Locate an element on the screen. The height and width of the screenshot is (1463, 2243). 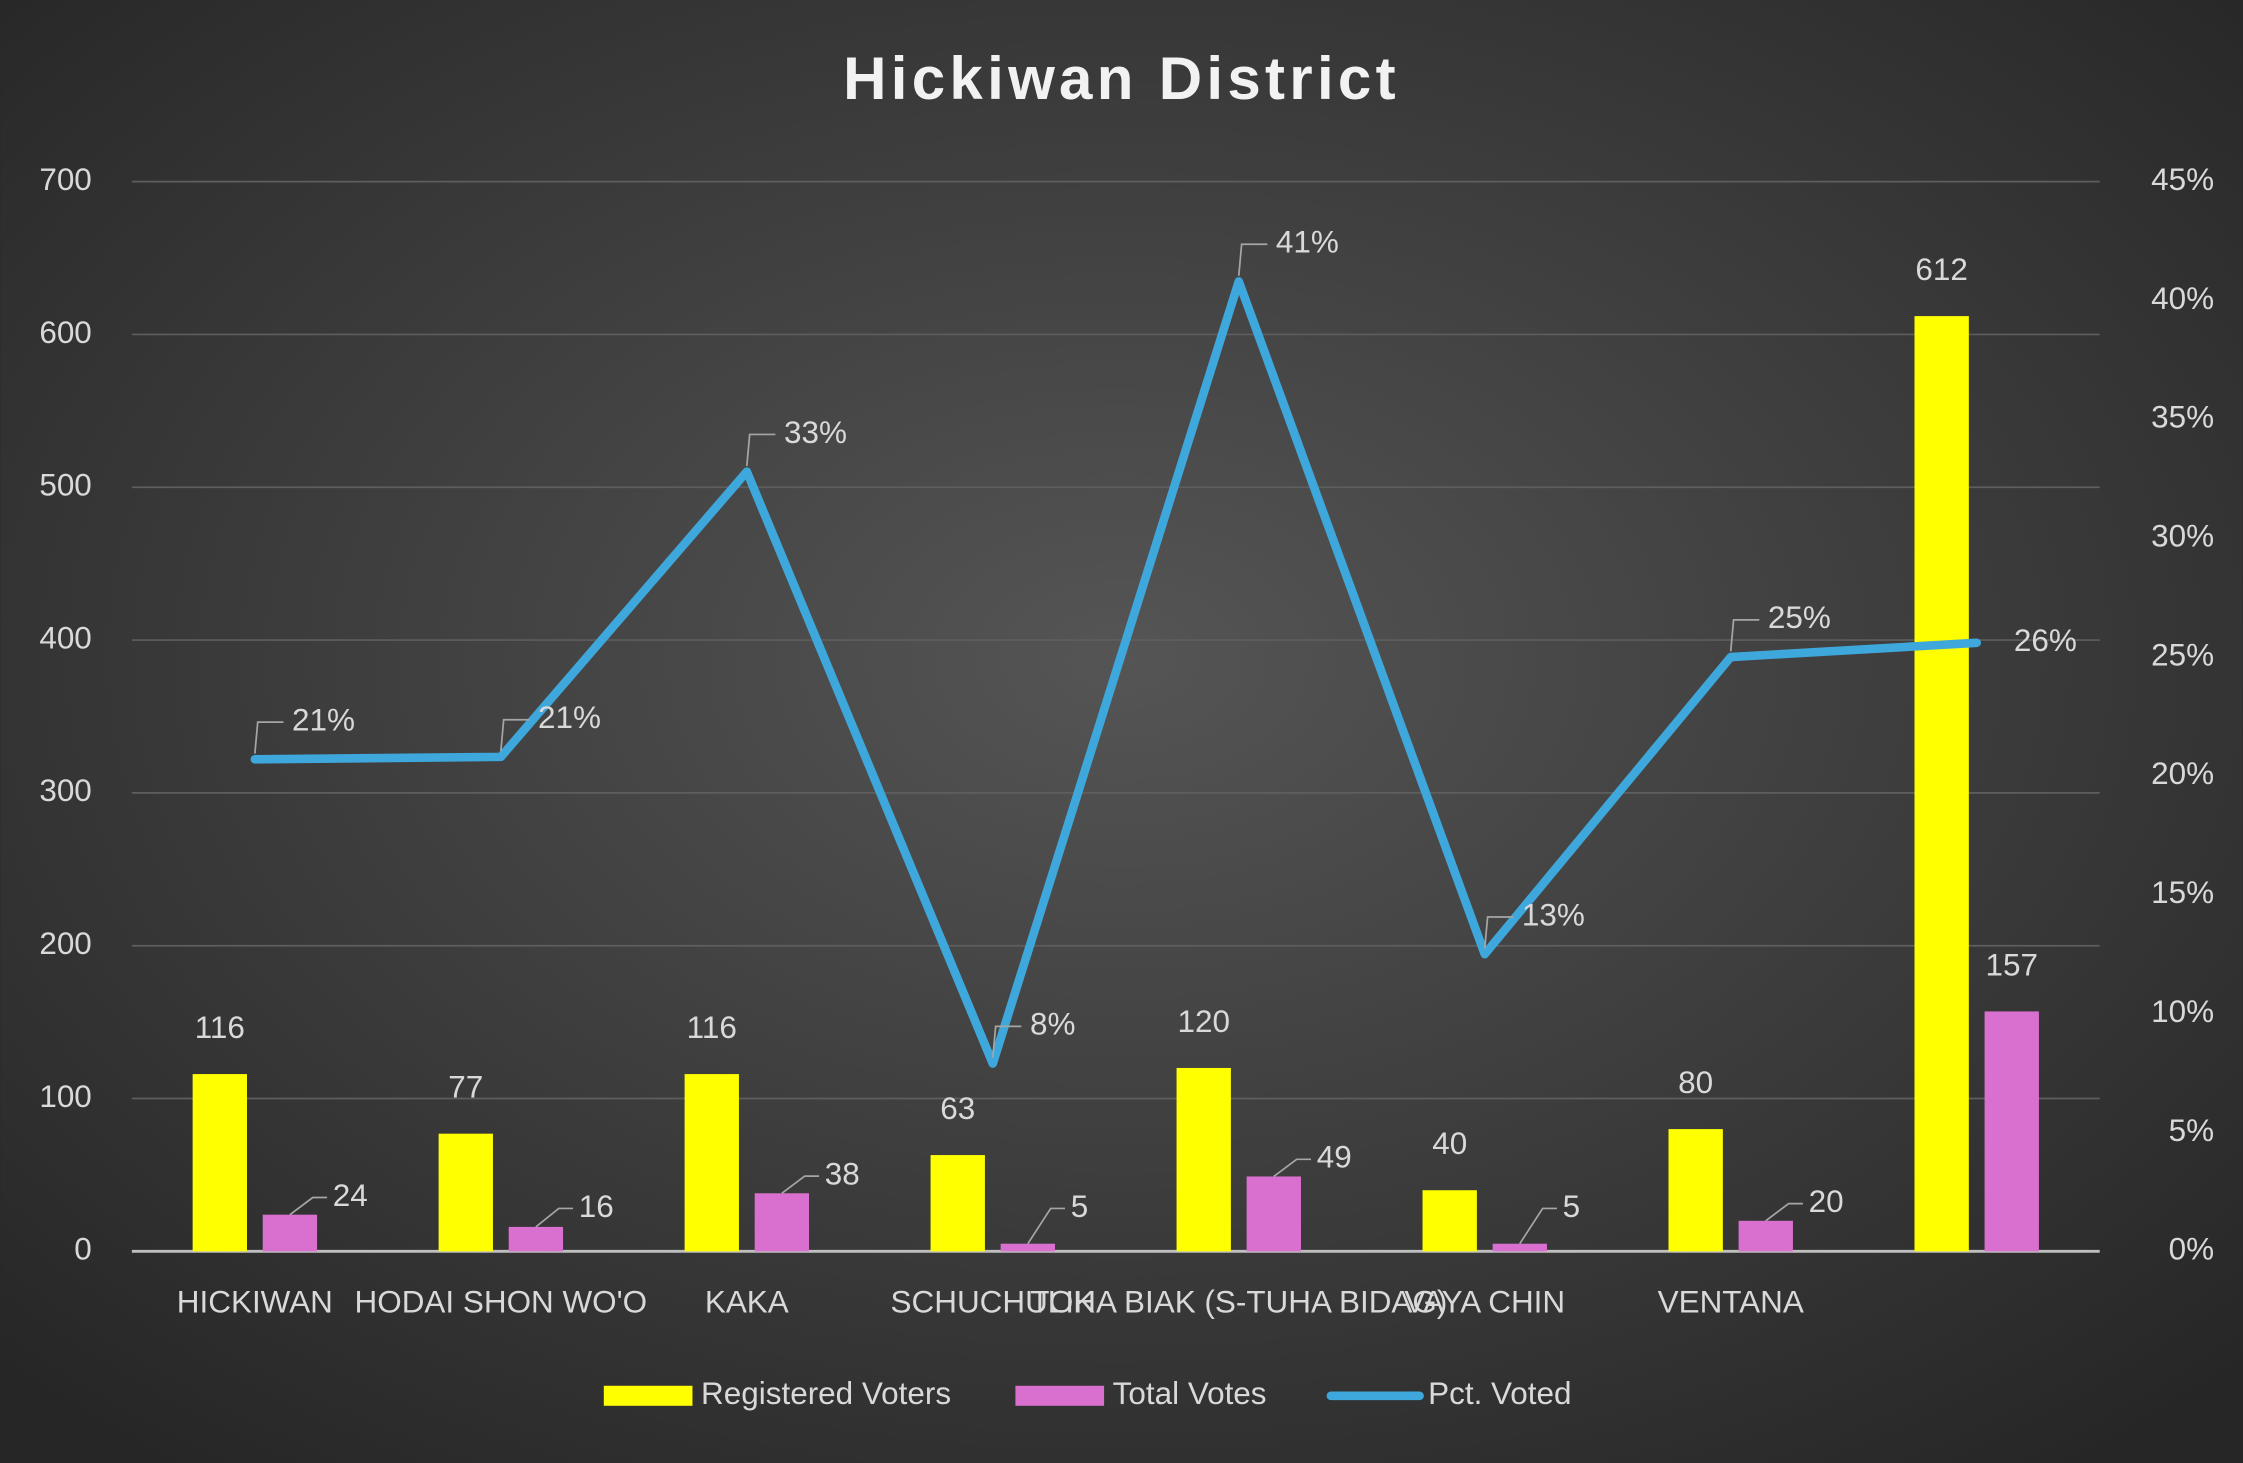
data-label: 49 is located at coordinates (1334, 1157).